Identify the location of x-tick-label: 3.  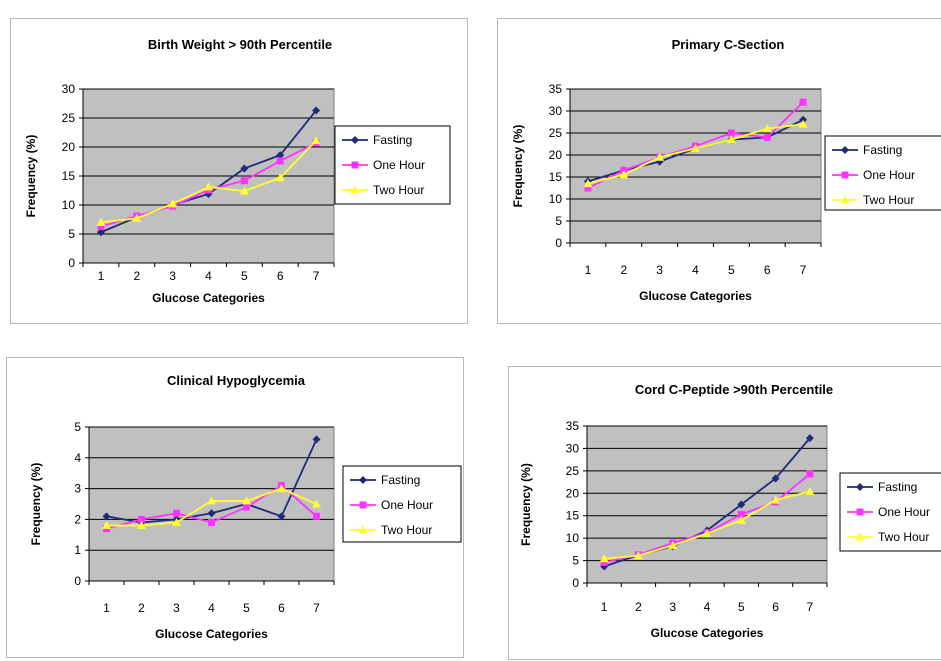
(659, 270).